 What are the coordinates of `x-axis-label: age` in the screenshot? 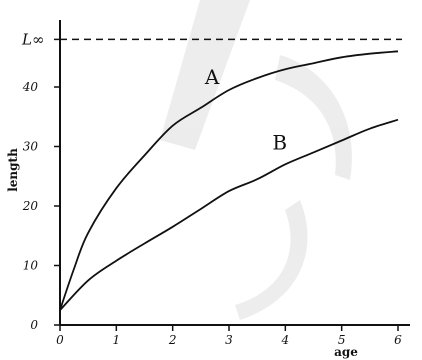 It's located at (346, 352).